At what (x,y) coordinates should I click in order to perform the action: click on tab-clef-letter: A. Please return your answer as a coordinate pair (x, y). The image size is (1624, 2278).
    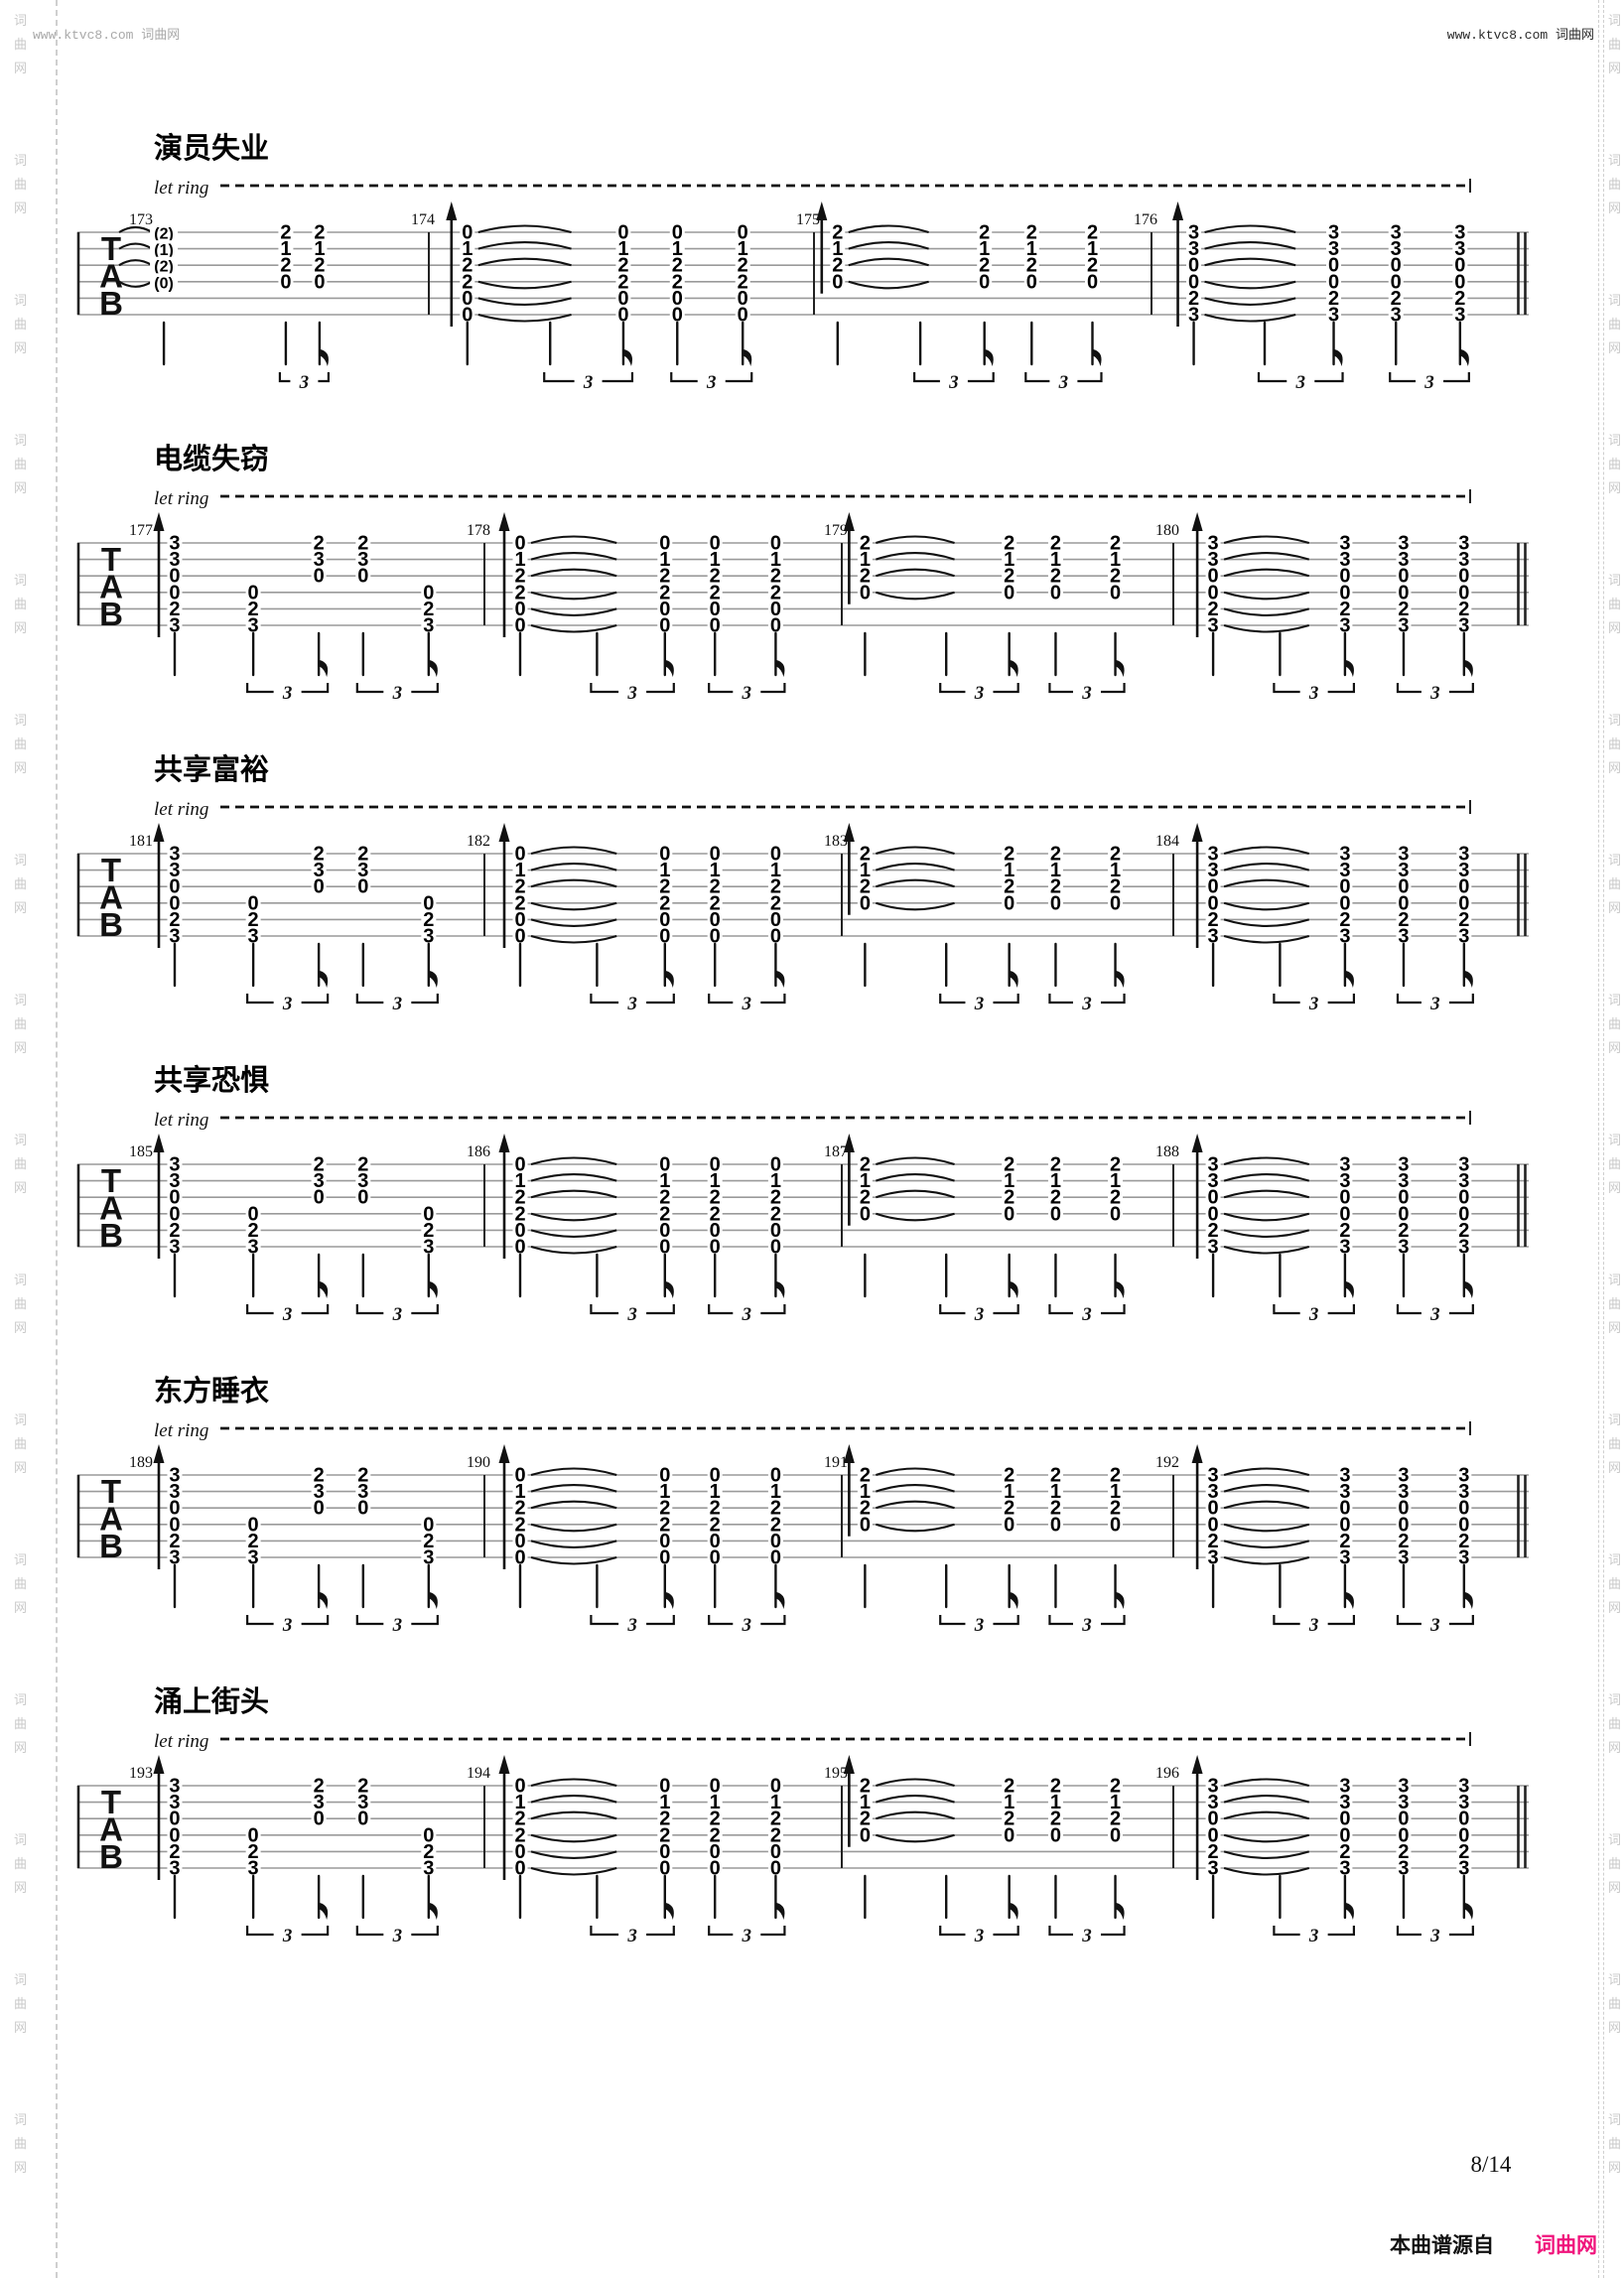
    Looking at the image, I should click on (111, 276).